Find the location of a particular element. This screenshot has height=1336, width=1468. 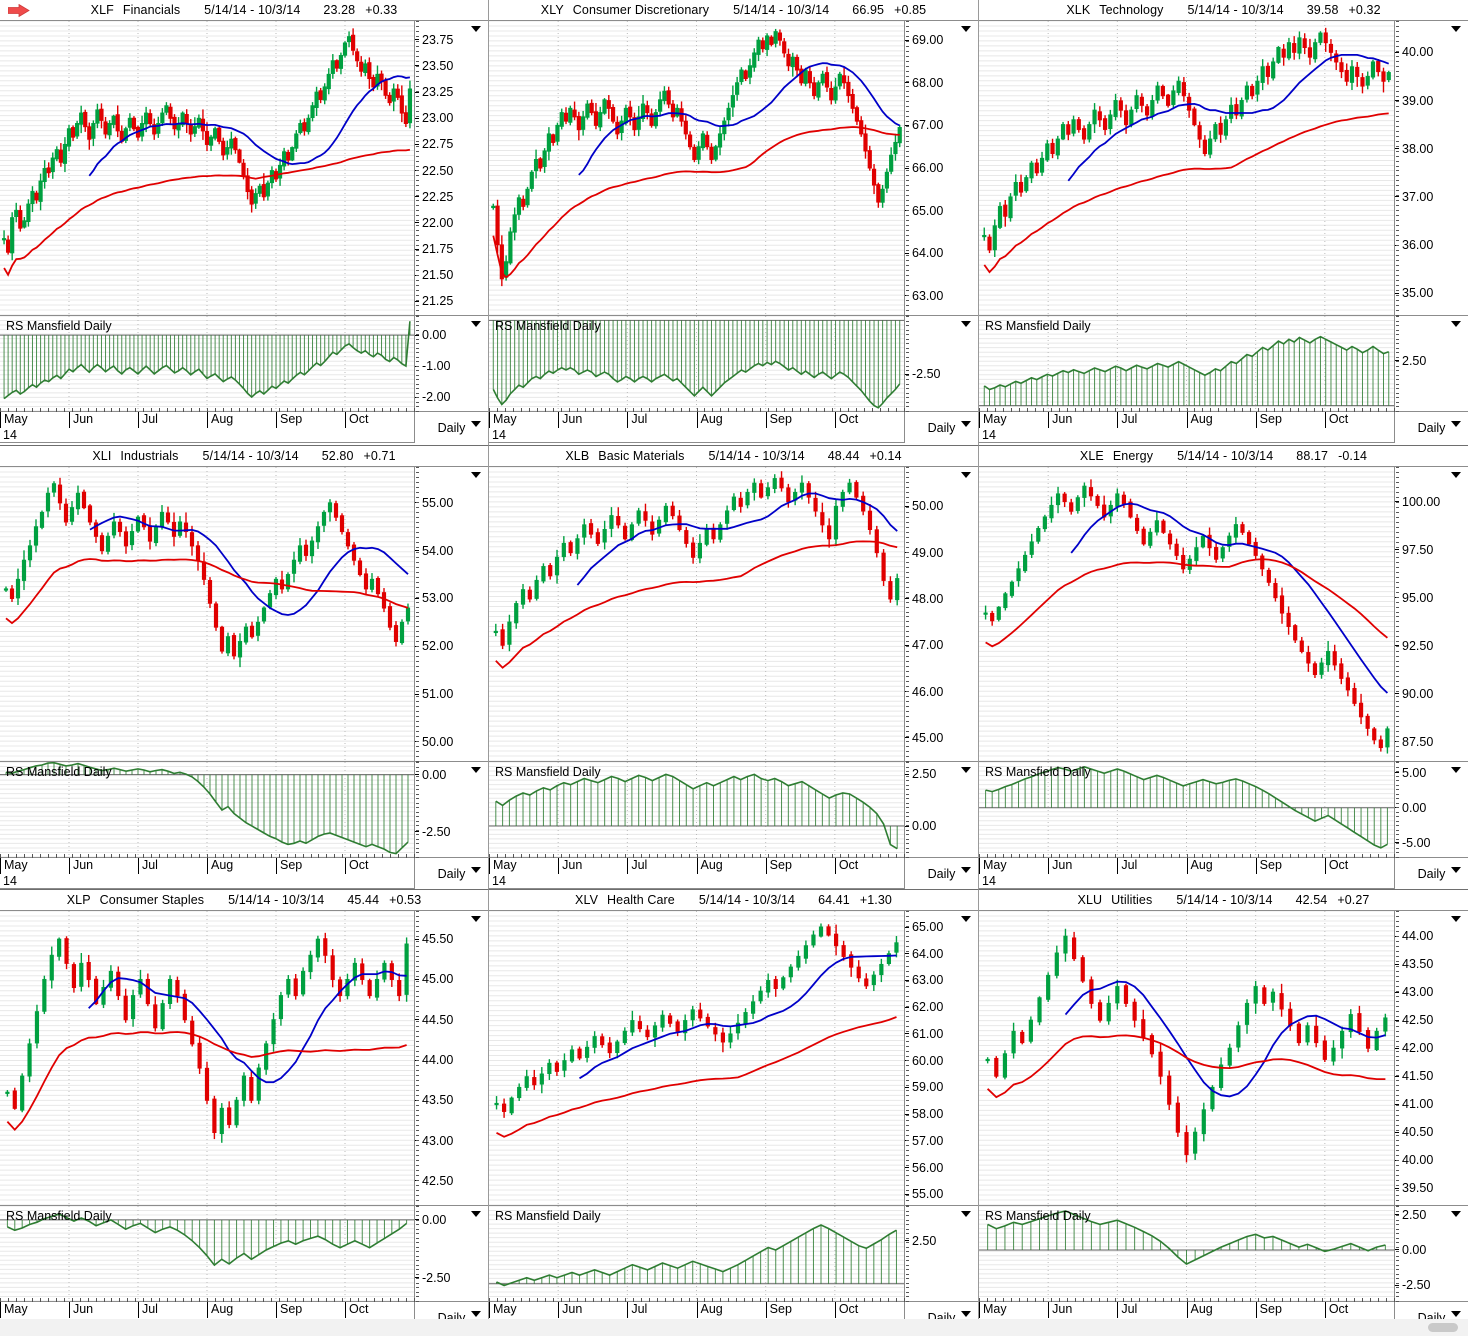

price-pane: 40.00 39.00 38.00 37.00 36.00 35.00 is located at coordinates (1223, 168).